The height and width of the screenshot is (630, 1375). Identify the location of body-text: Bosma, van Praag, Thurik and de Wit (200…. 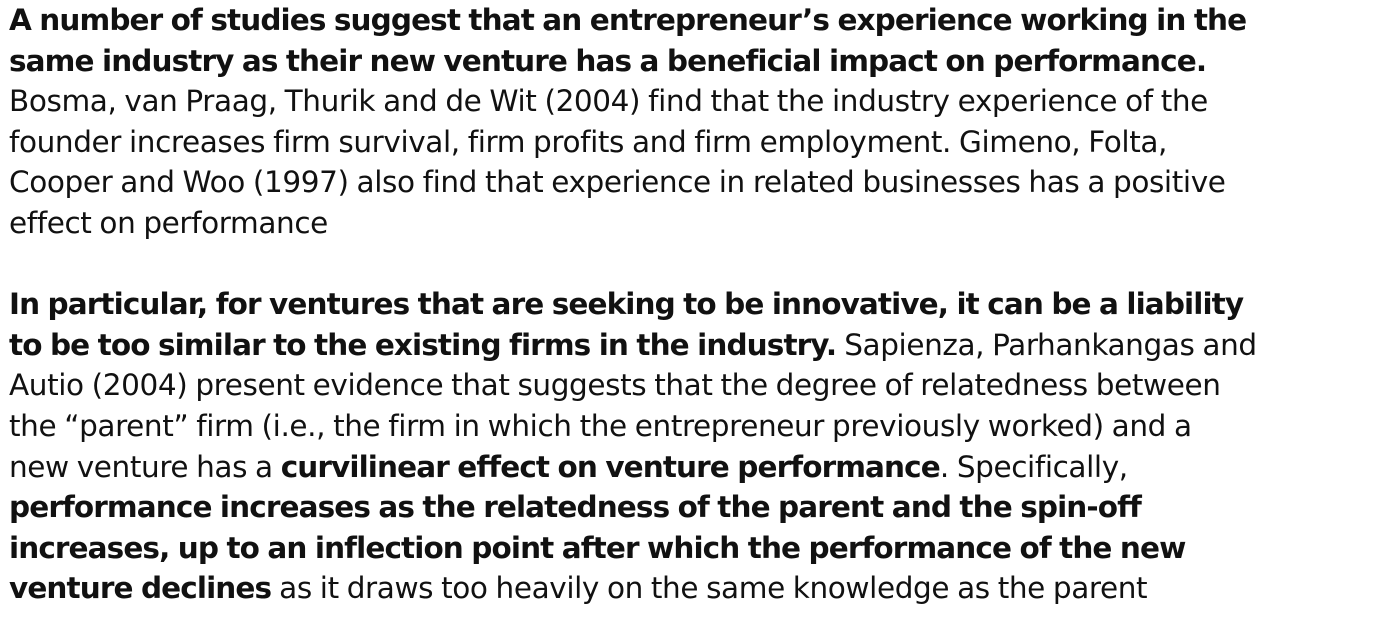
(608, 101).